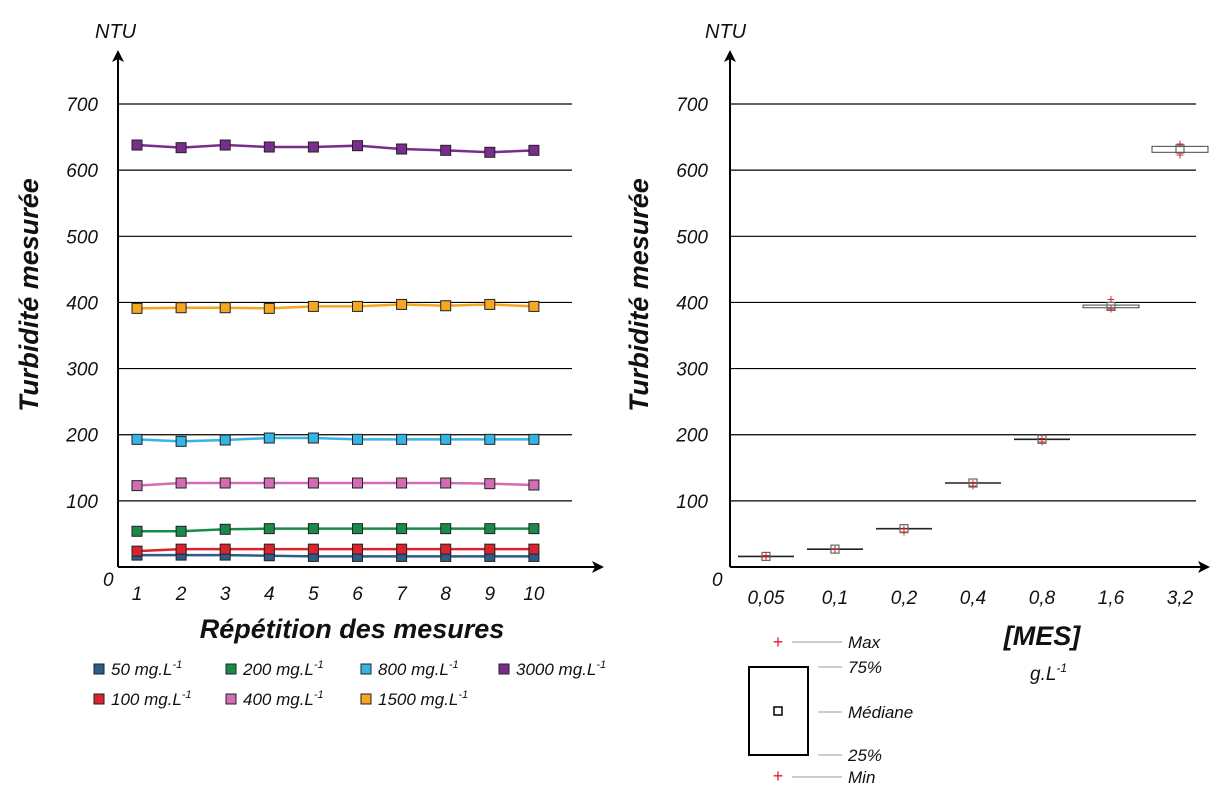 The width and height of the screenshot is (1211, 785). I want to click on left-x-tick-label: 5, so click(313, 594).